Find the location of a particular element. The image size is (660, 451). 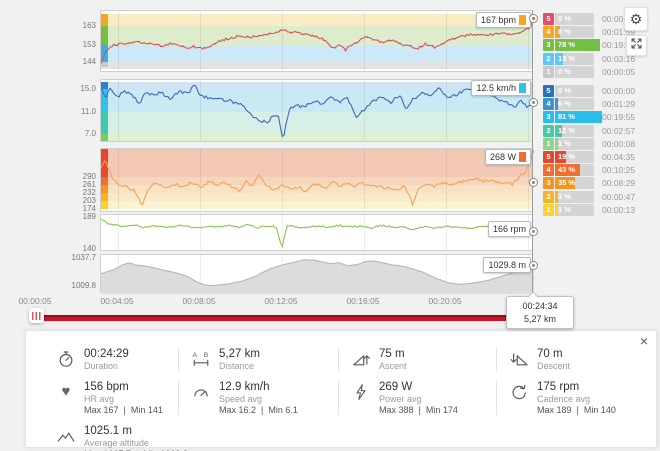

power-zone-3-row: 3 35 % is located at coordinates (585, 183).